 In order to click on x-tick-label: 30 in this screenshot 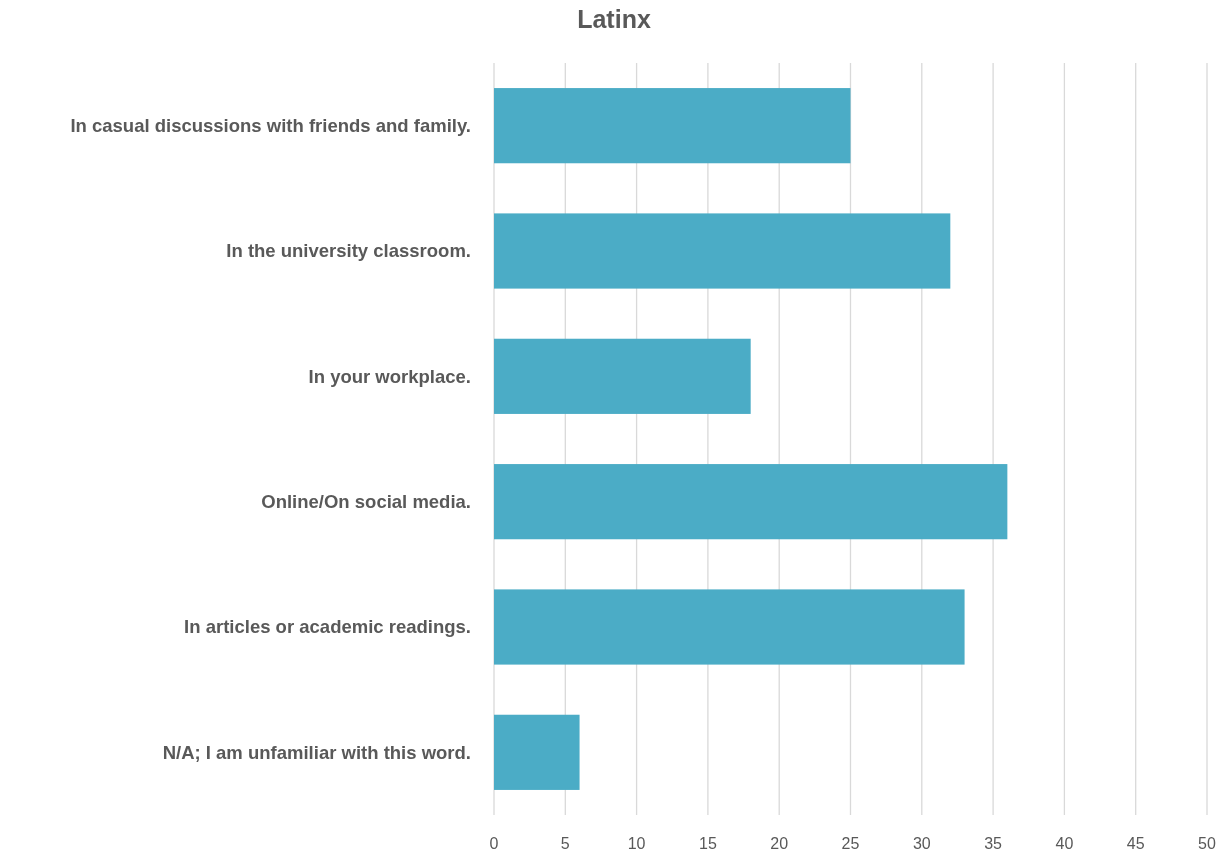, I will do `click(921, 843)`.